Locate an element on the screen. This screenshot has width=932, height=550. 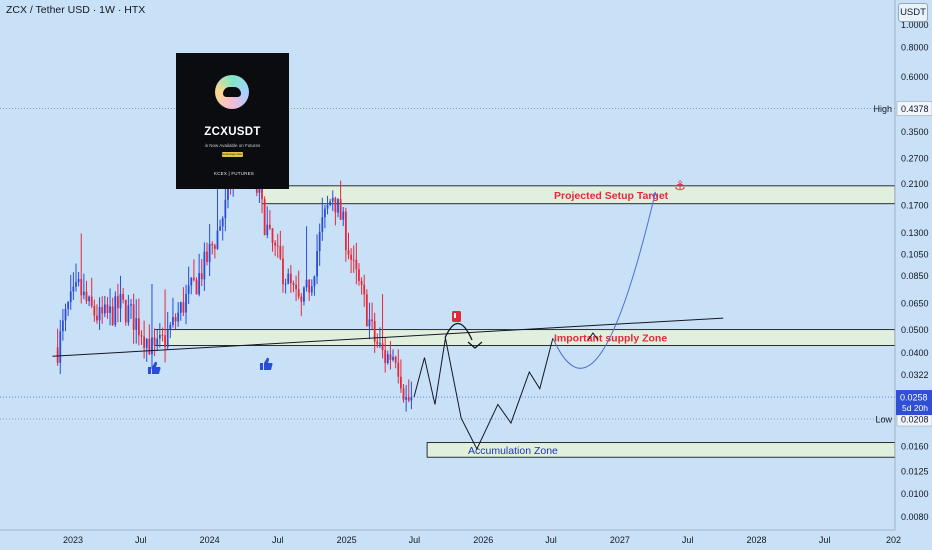
anchor-icon: ⚓ is located at coordinates (680, 186).